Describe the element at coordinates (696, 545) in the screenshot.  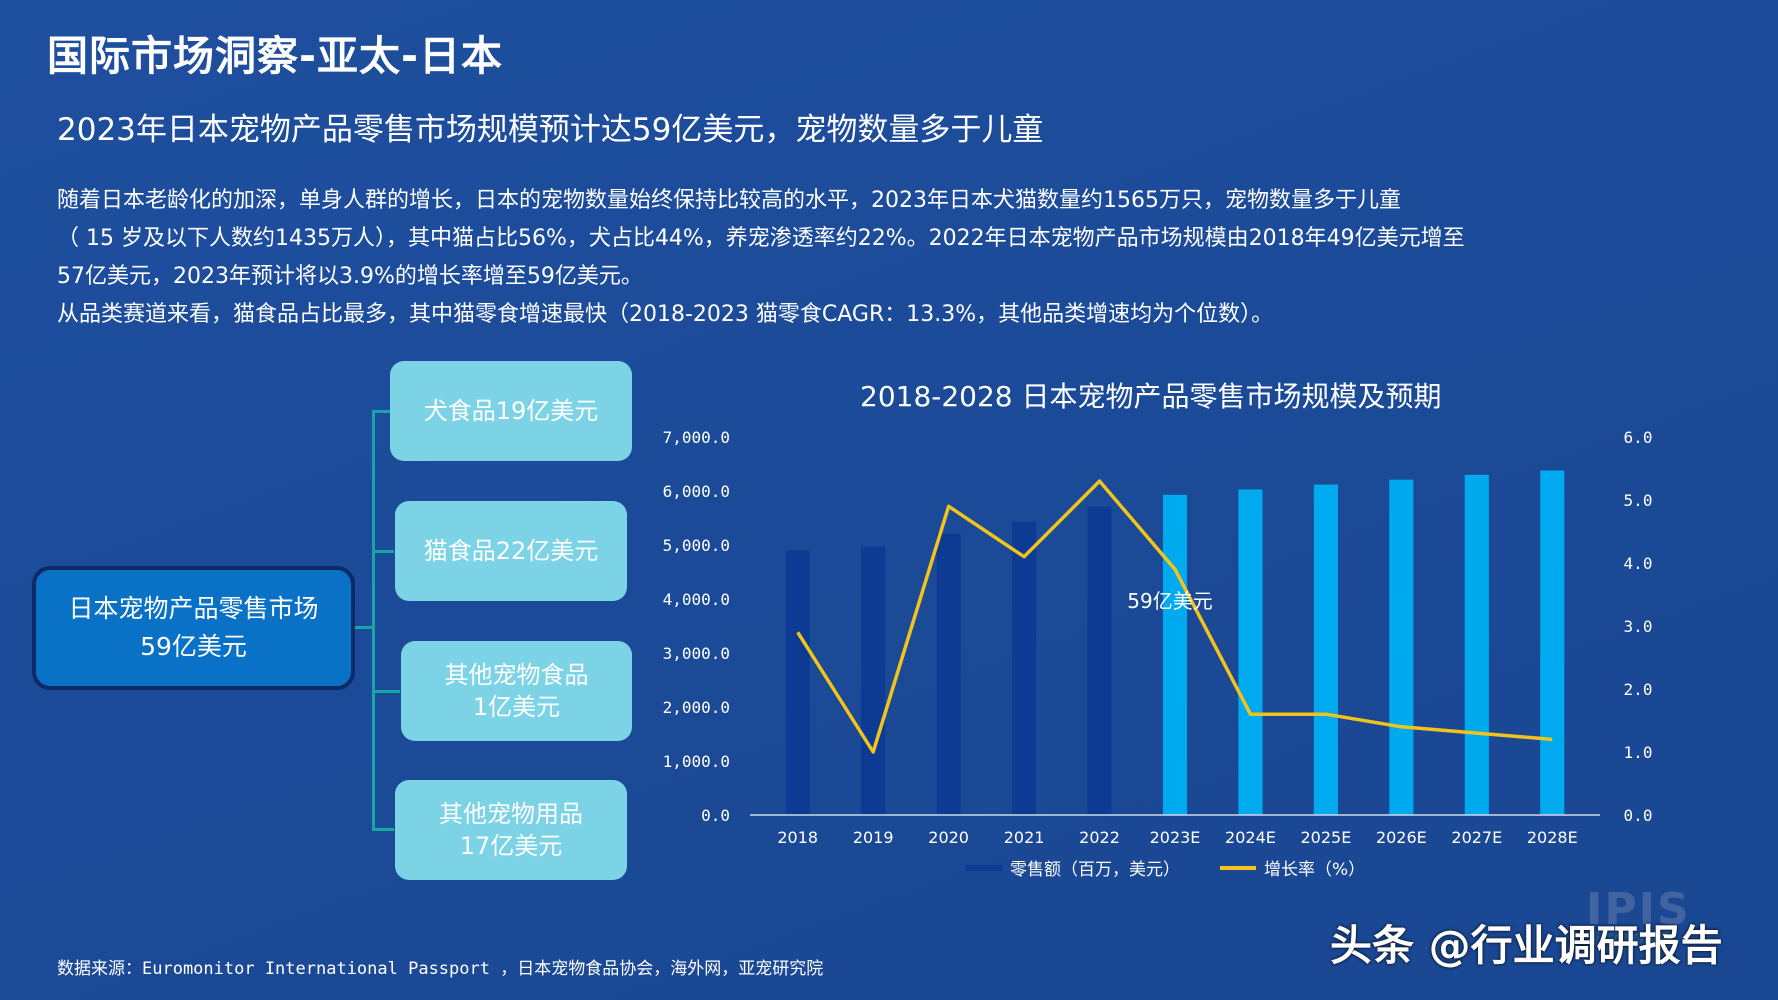
I see `y-left-tick-label: 5,000.0` at that location.